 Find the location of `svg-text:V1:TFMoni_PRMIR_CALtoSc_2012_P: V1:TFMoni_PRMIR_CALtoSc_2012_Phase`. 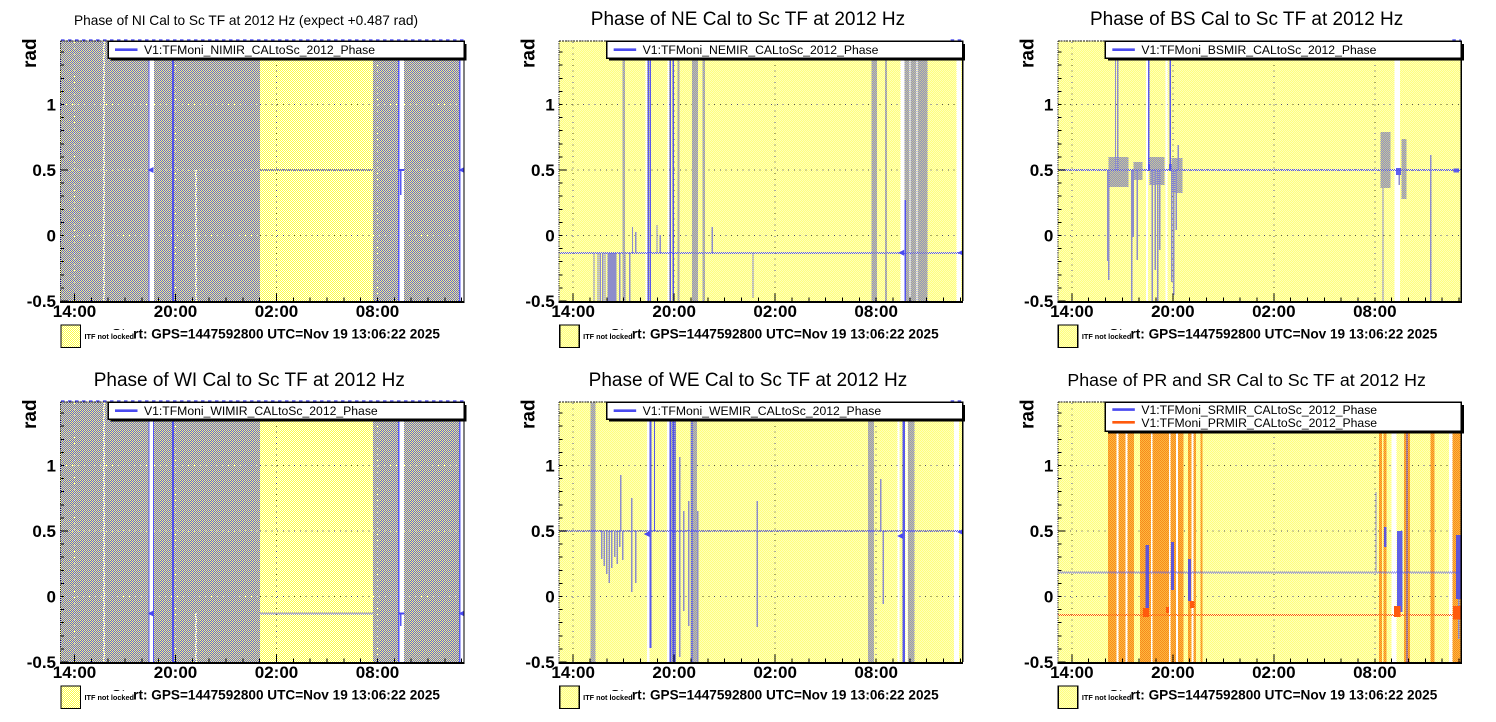

svg-text:V1:TFMoni_PRMIR_CALtoSc_2012_P: V1:TFMoni_PRMIR_CALtoSc_2012_Phase is located at coordinates (1259, 423).